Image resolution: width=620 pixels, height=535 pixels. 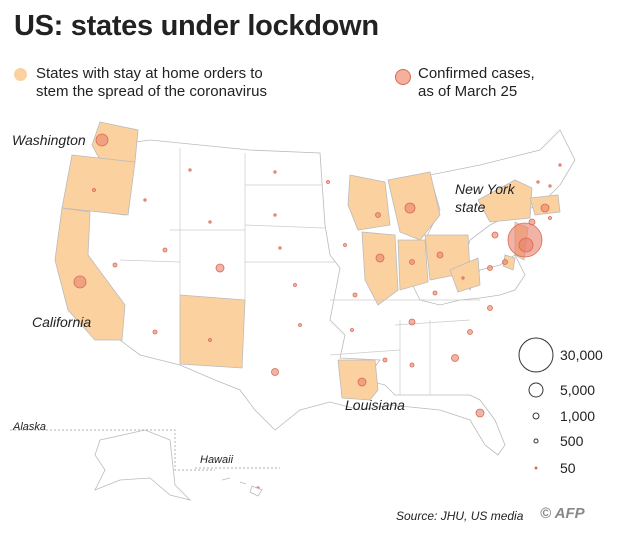 I want to click on mississippi-cases, so click(x=385, y=360).